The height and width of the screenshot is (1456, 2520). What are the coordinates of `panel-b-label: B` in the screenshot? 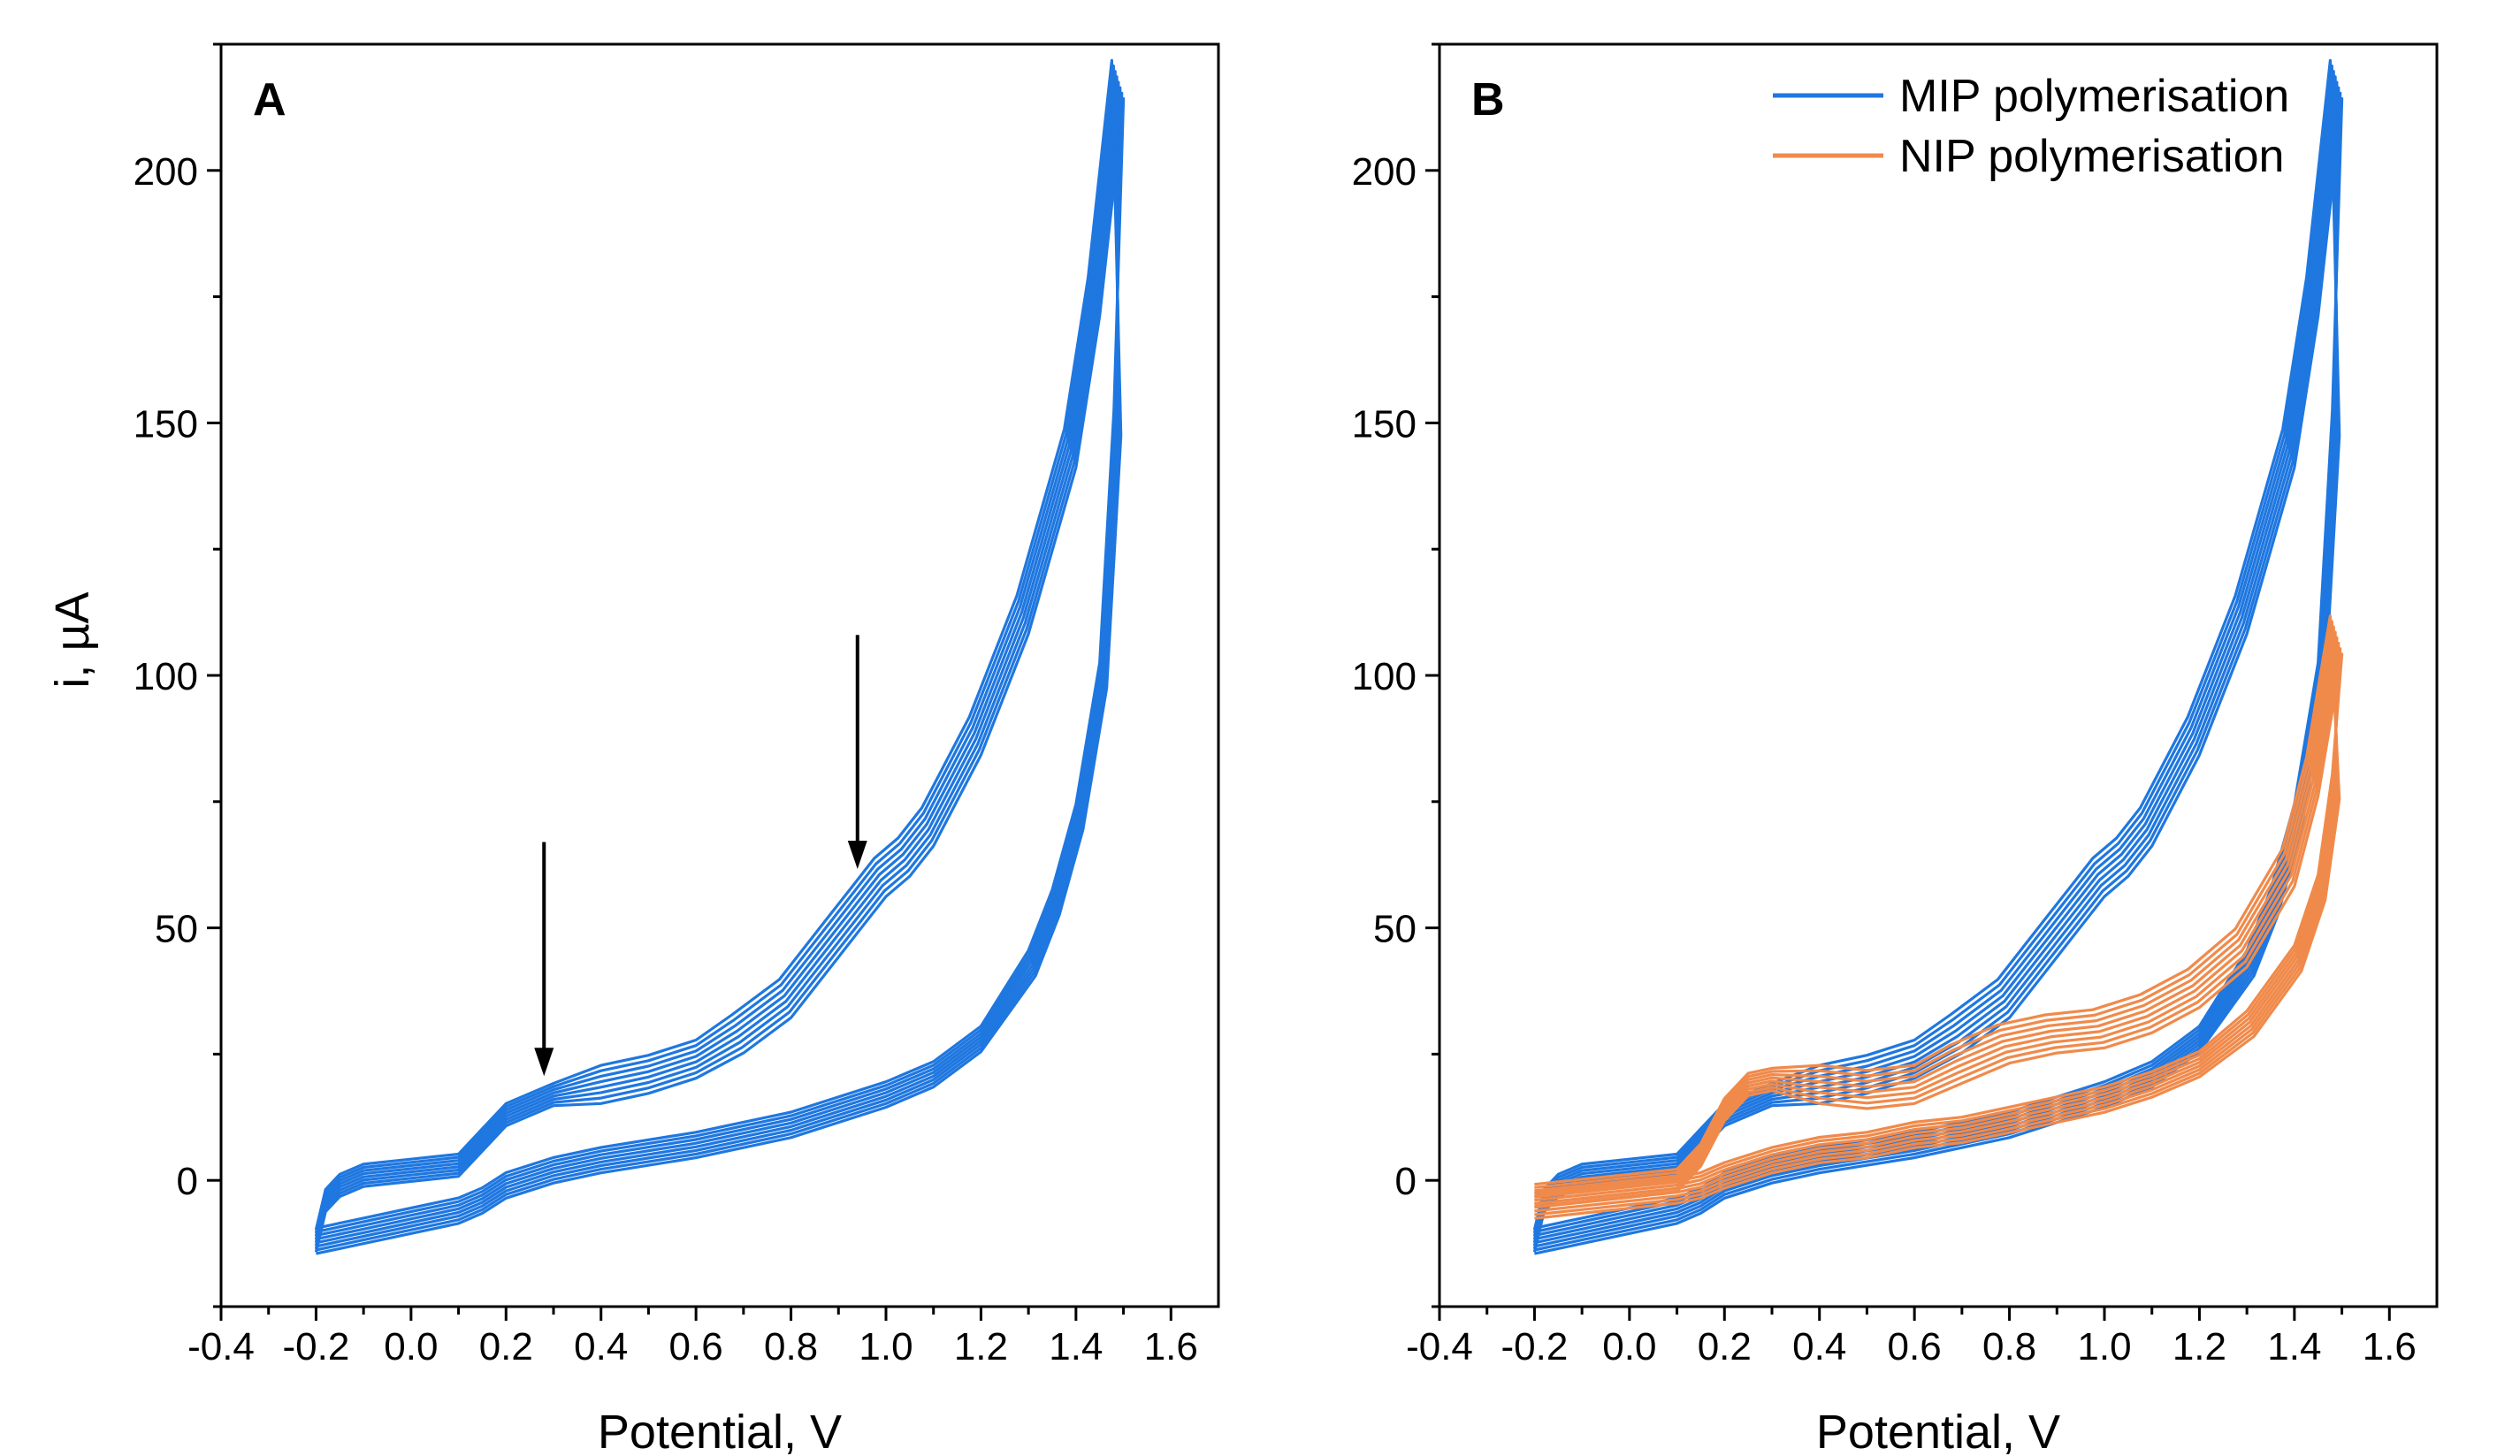 It's located at (1488, 100).